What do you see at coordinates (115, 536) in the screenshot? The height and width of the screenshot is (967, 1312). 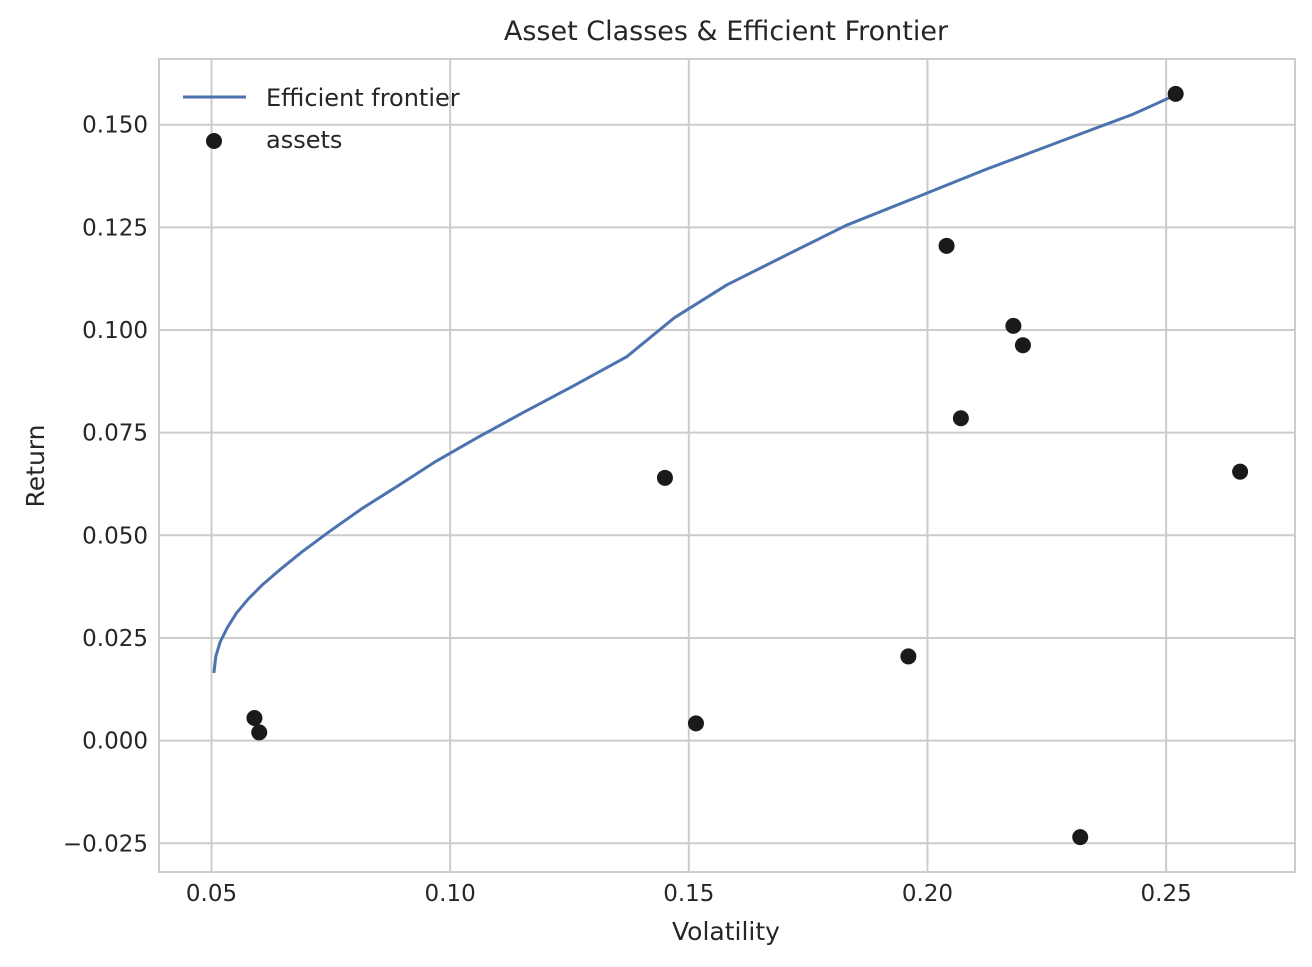 I see `y-tick-label: 0.050` at bounding box center [115, 536].